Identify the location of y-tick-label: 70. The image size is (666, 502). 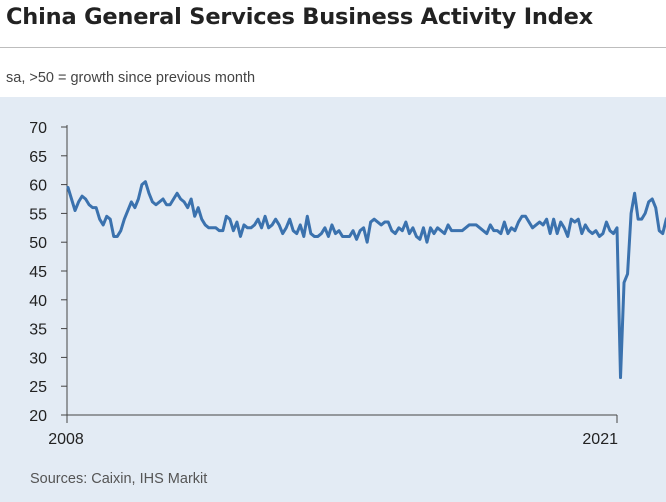
(38, 128).